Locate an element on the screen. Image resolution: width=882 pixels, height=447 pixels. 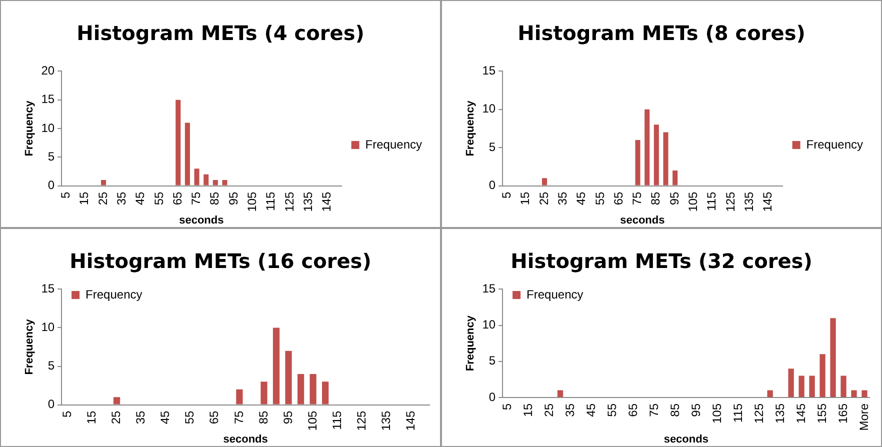
x-tick-label: 155 is located at coordinates (821, 413).